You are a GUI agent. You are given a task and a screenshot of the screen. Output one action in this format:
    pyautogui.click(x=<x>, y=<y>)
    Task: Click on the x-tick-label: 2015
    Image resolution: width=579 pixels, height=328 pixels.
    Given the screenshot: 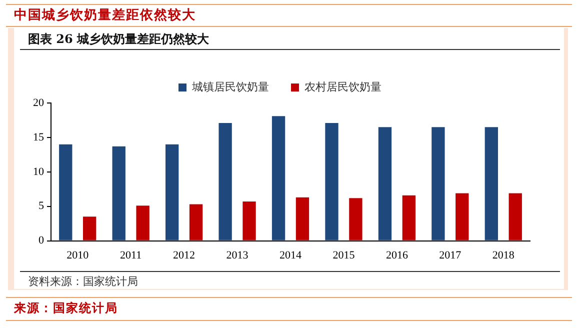 What is the action you would take?
    pyautogui.click(x=344, y=255)
    